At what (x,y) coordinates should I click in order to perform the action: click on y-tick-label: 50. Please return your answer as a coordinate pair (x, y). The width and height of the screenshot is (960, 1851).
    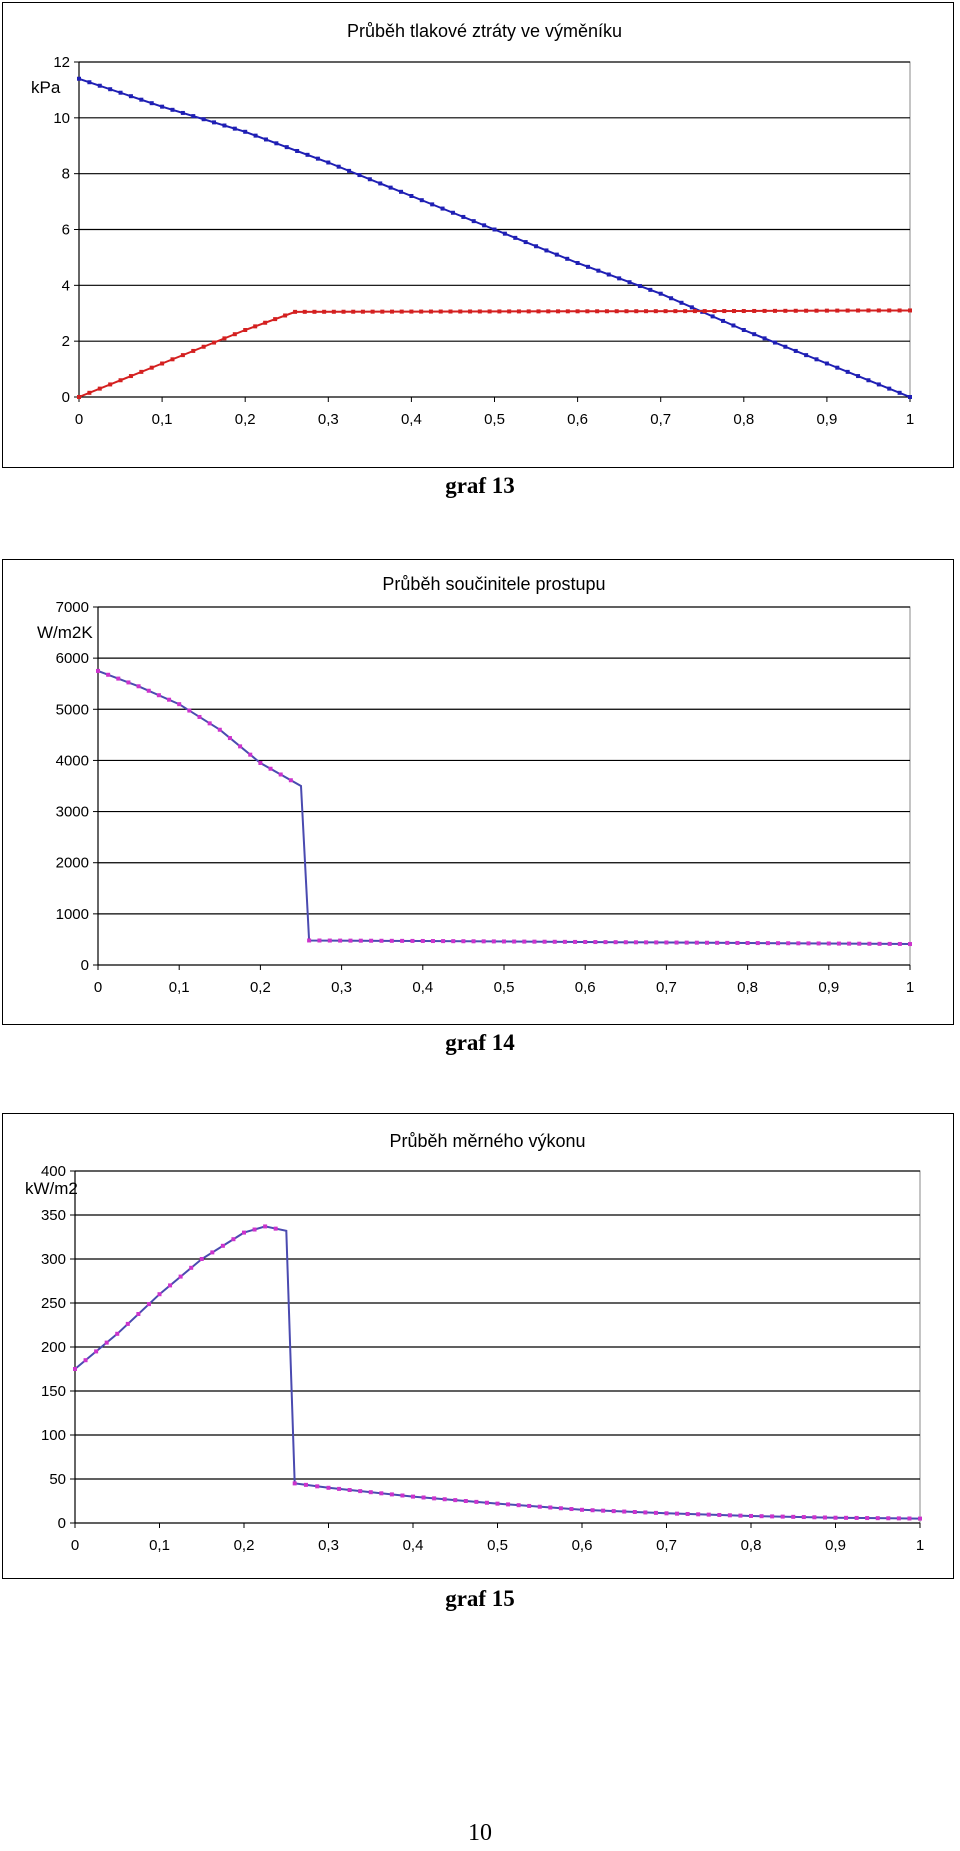
    Looking at the image, I should click on (57, 1479).